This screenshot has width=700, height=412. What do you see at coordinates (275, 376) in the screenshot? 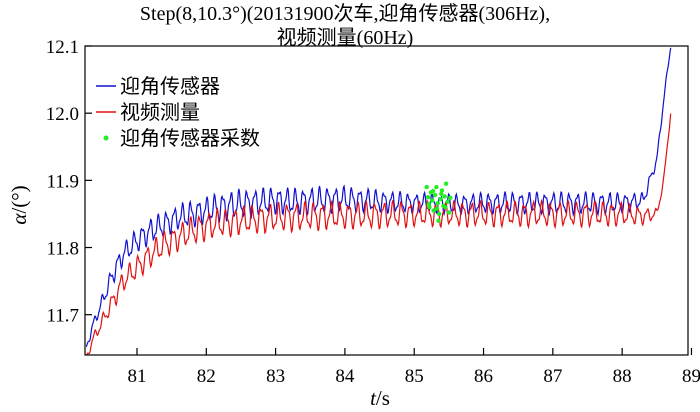
I see `x-tick-label: 83` at bounding box center [275, 376].